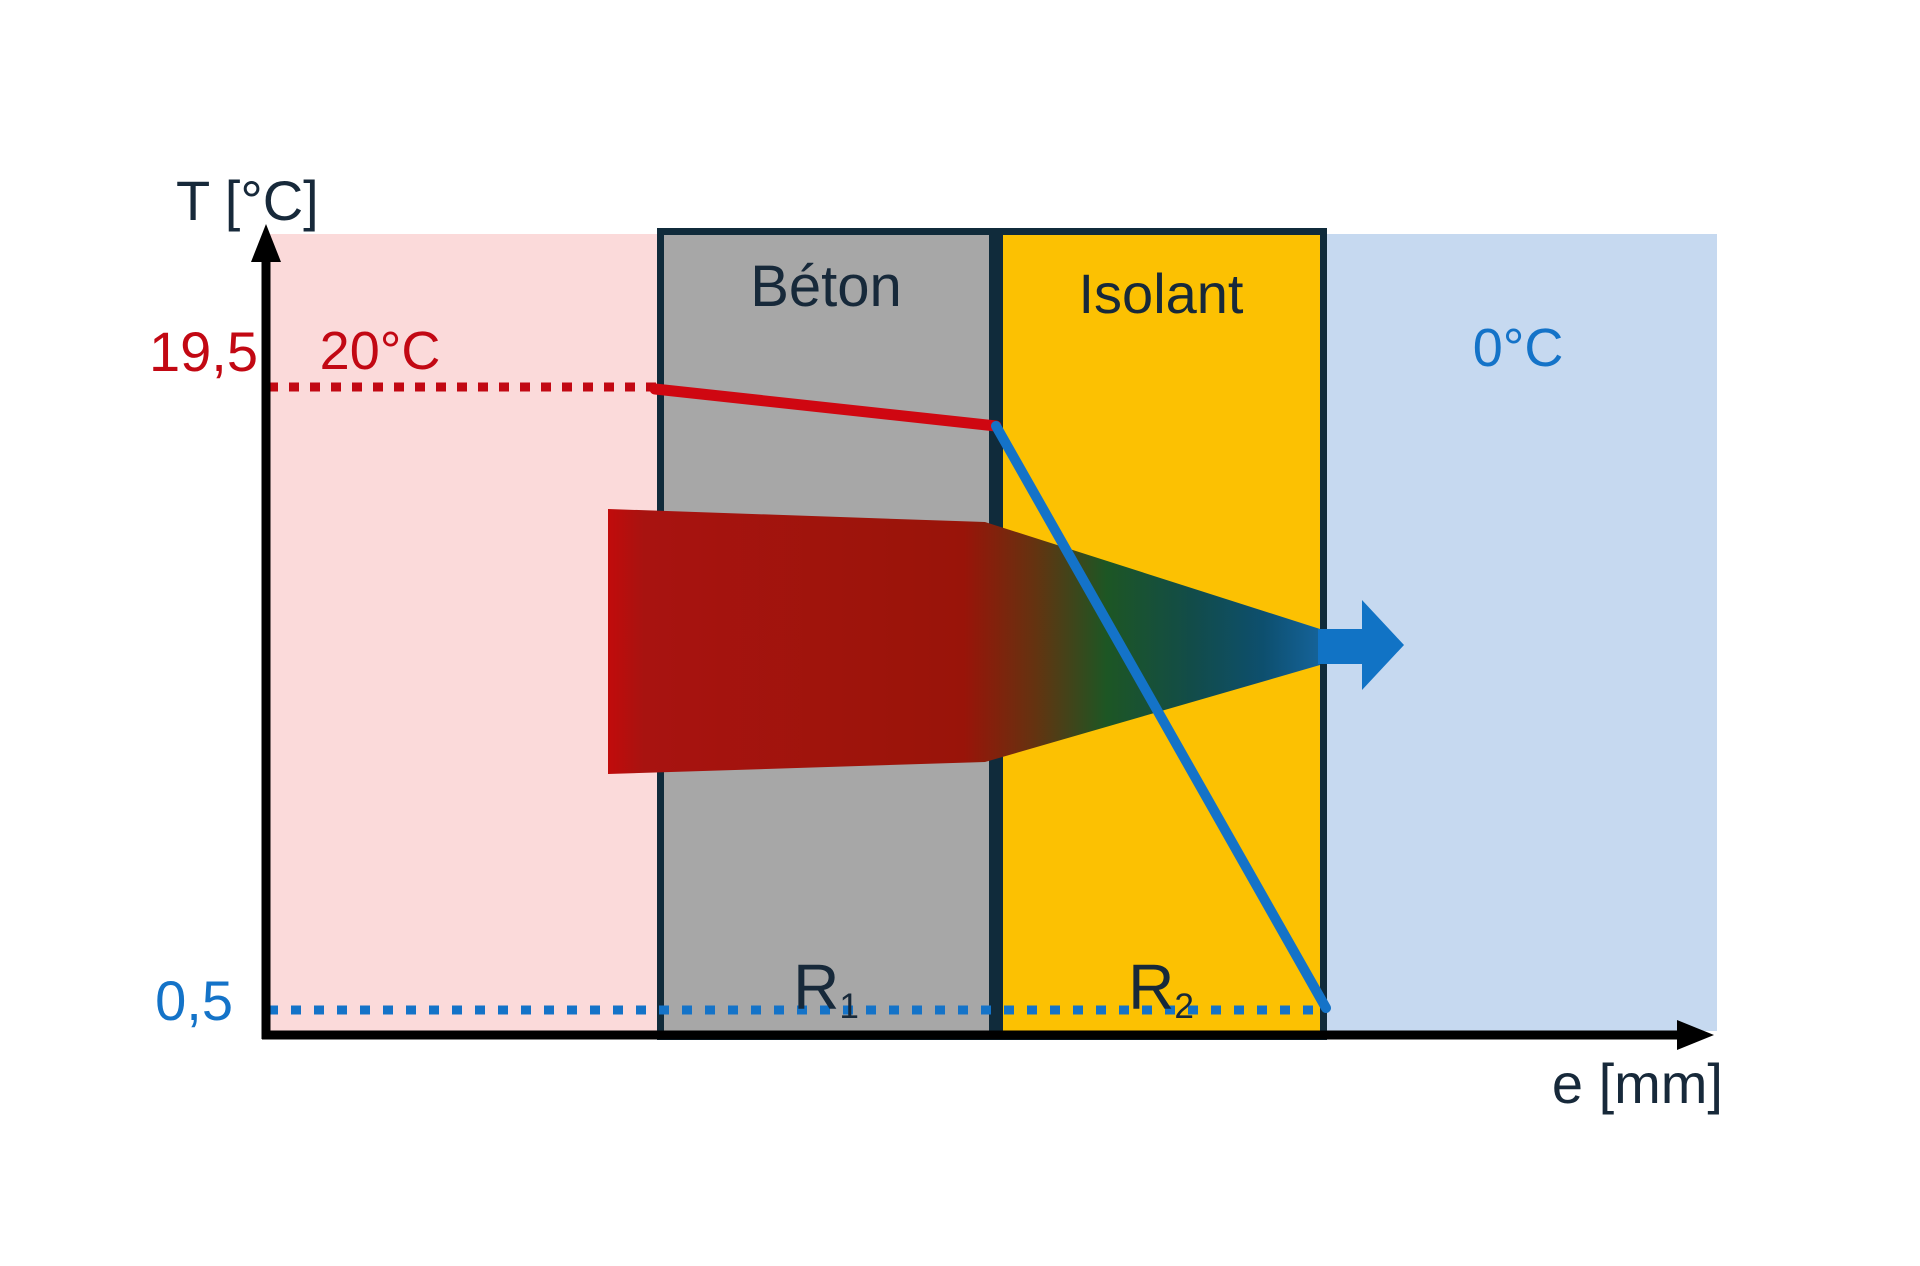 The height and width of the screenshot is (1266, 1920). What do you see at coordinates (964, 641) in the screenshot?
I see `heat-flux-arrow-body` at bounding box center [964, 641].